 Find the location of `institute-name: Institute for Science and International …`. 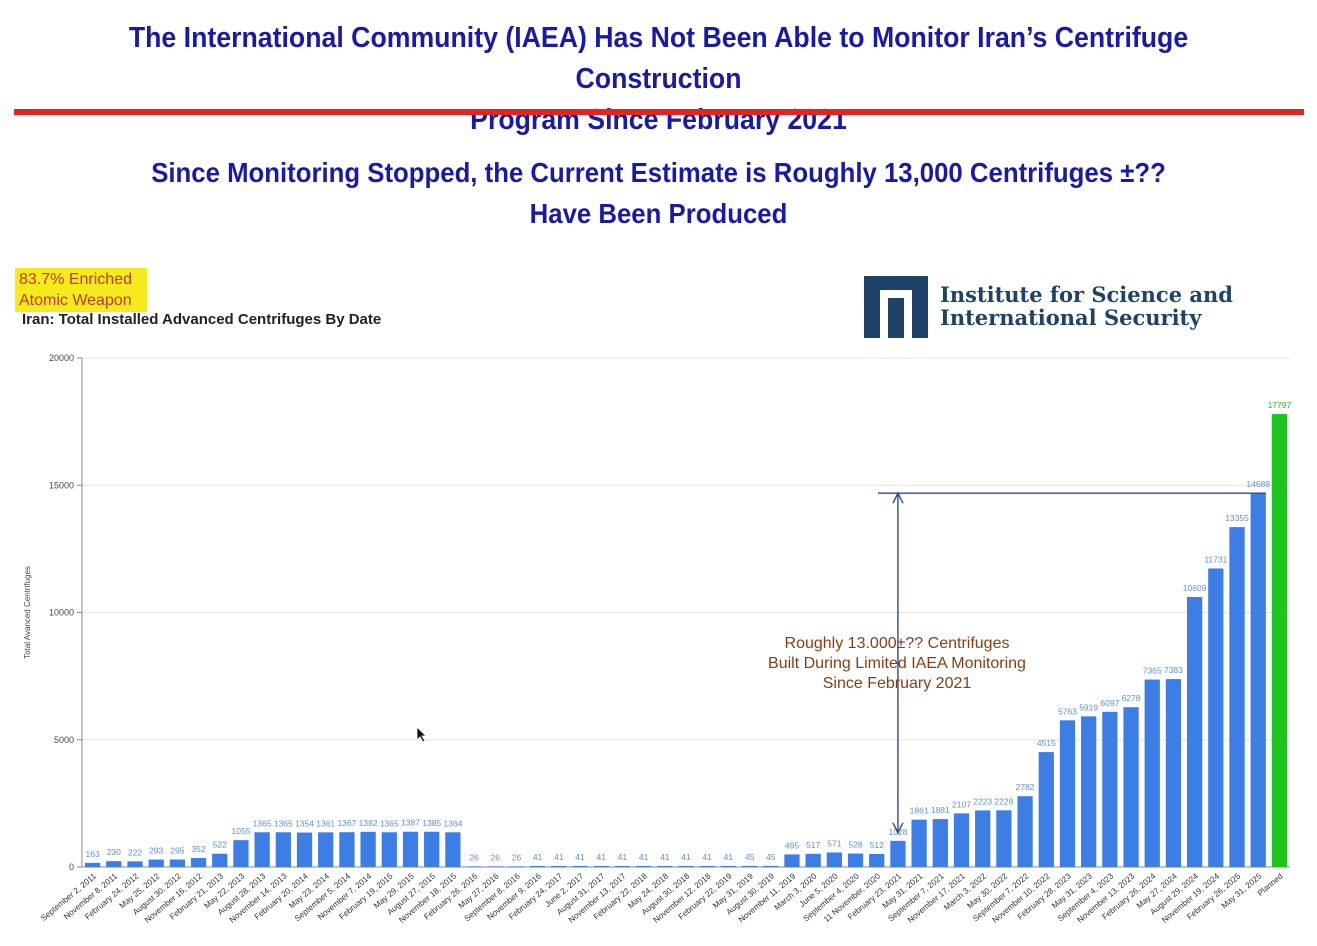

institute-name: Institute for Science and International … is located at coordinates (1086, 306).